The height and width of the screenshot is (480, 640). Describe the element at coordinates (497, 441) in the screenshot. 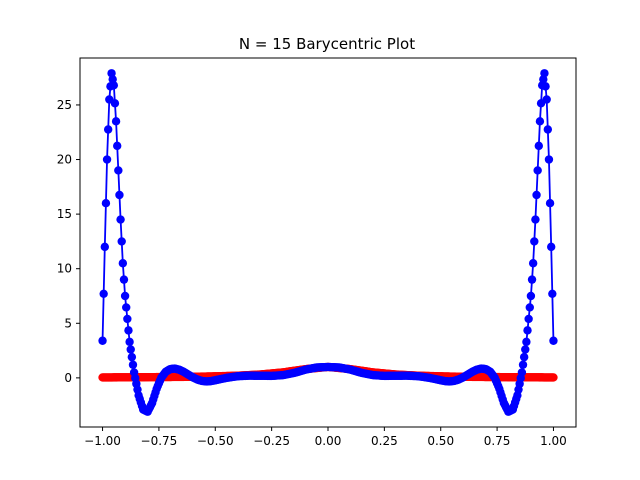

I see `x-tick-label: 0.75` at that location.